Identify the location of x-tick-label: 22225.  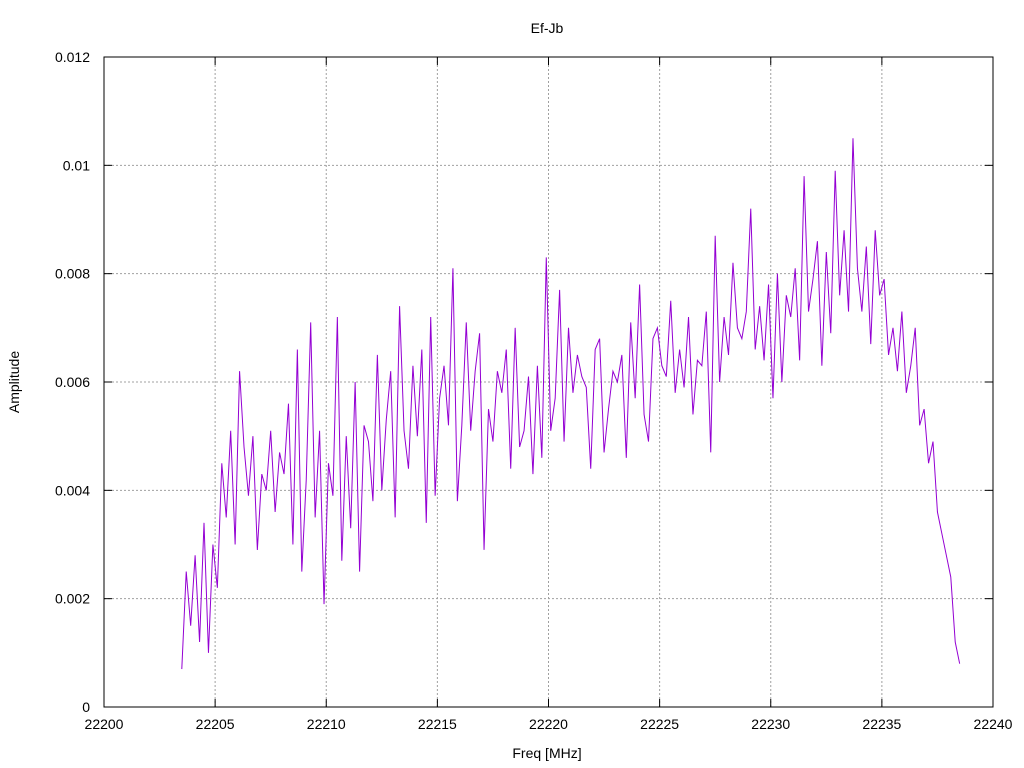
(659, 724).